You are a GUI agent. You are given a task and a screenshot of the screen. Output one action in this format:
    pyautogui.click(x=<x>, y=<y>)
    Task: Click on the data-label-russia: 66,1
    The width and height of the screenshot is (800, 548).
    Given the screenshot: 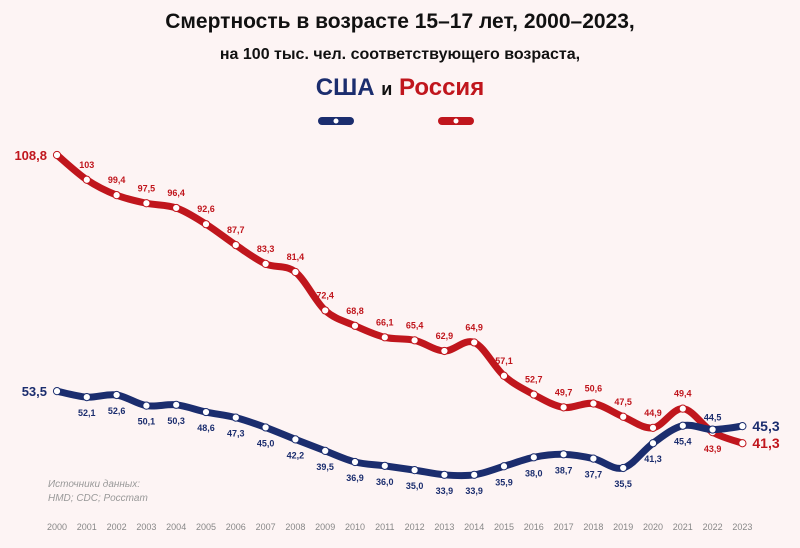 What is the action you would take?
    pyautogui.click(x=385, y=322)
    